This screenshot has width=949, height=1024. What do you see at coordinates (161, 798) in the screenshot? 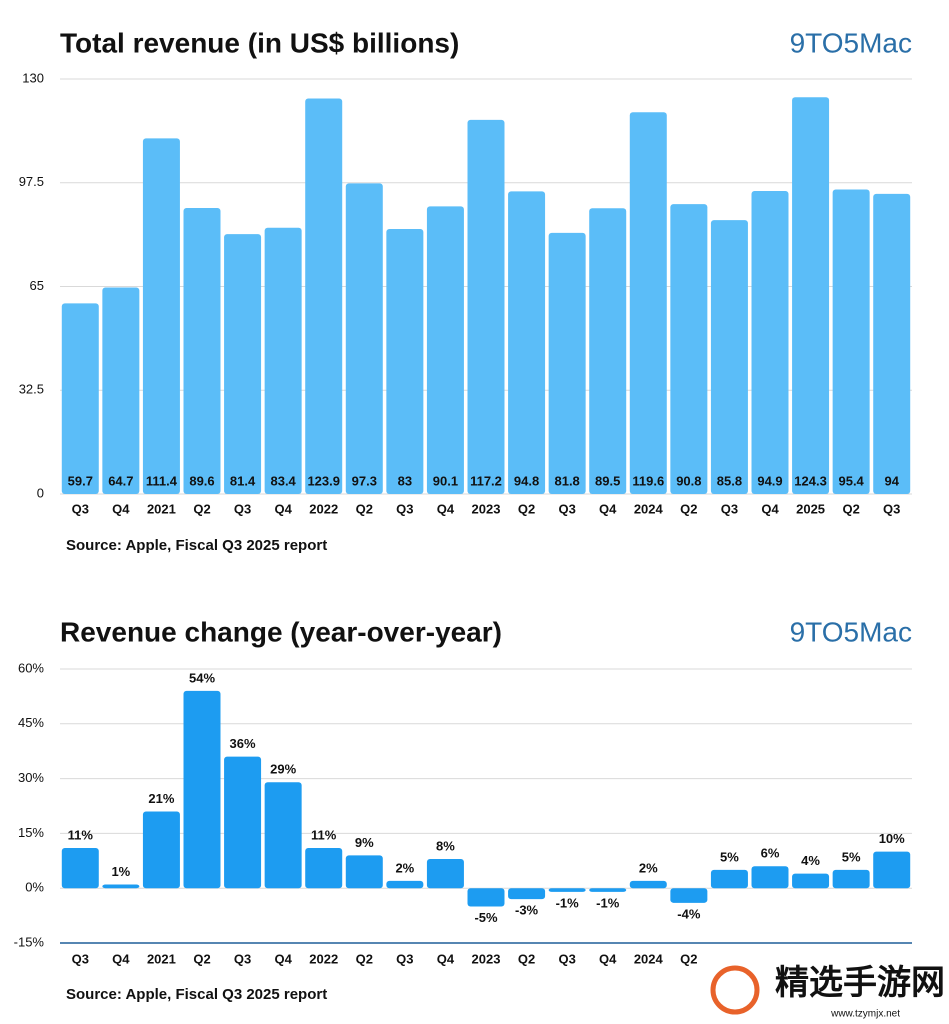
I see `value-label: 21%` at bounding box center [161, 798].